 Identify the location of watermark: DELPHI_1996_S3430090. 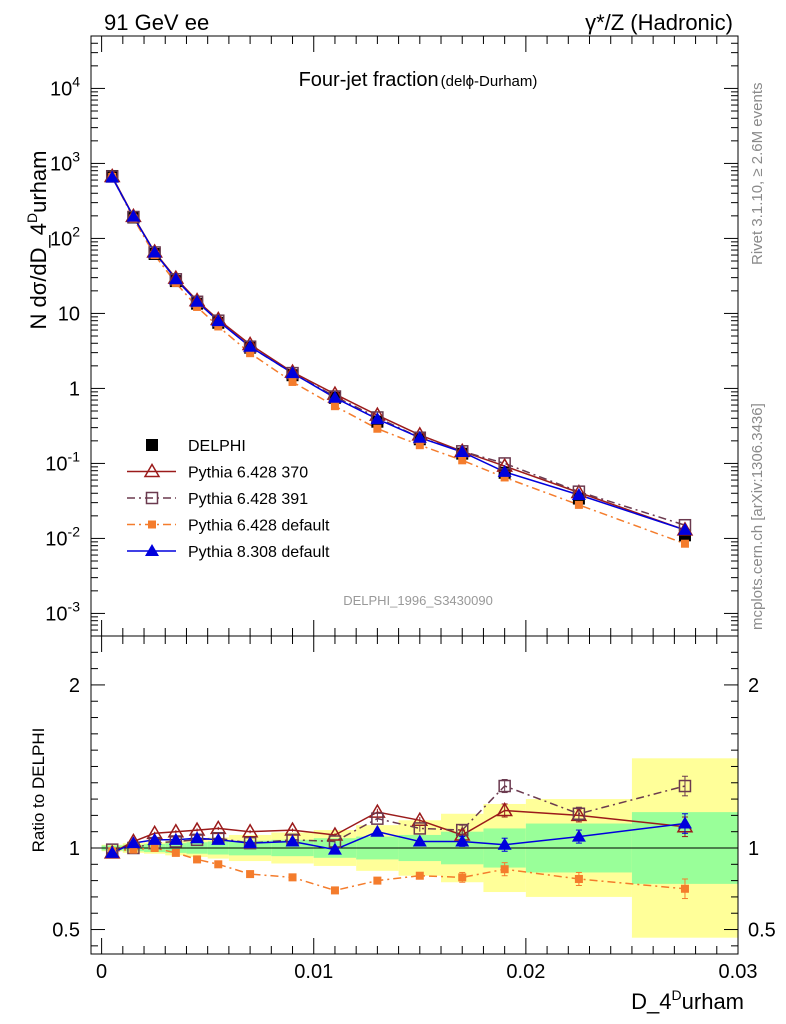
(418, 600).